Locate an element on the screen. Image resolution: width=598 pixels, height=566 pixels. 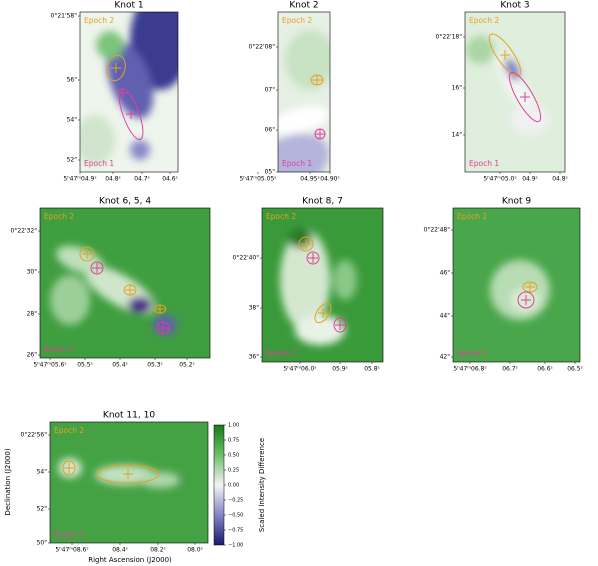
y-tick-label: 50" is located at coordinates (42, 543).